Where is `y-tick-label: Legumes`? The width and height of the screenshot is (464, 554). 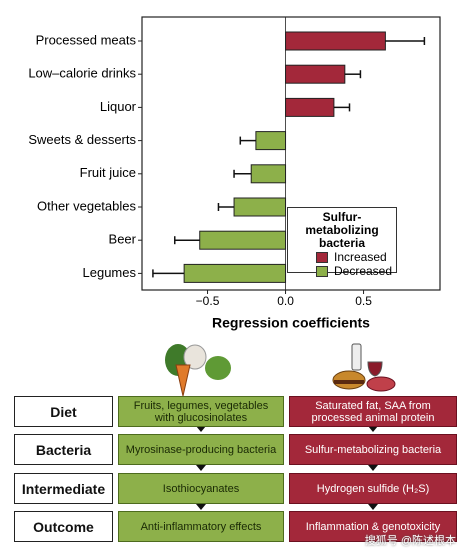
y-tick-label: Legumes is located at coordinates (110, 272).